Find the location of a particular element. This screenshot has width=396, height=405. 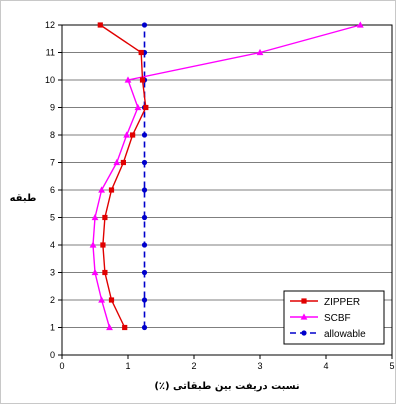

y-tick-label-1: 1 is located at coordinates (52, 328).